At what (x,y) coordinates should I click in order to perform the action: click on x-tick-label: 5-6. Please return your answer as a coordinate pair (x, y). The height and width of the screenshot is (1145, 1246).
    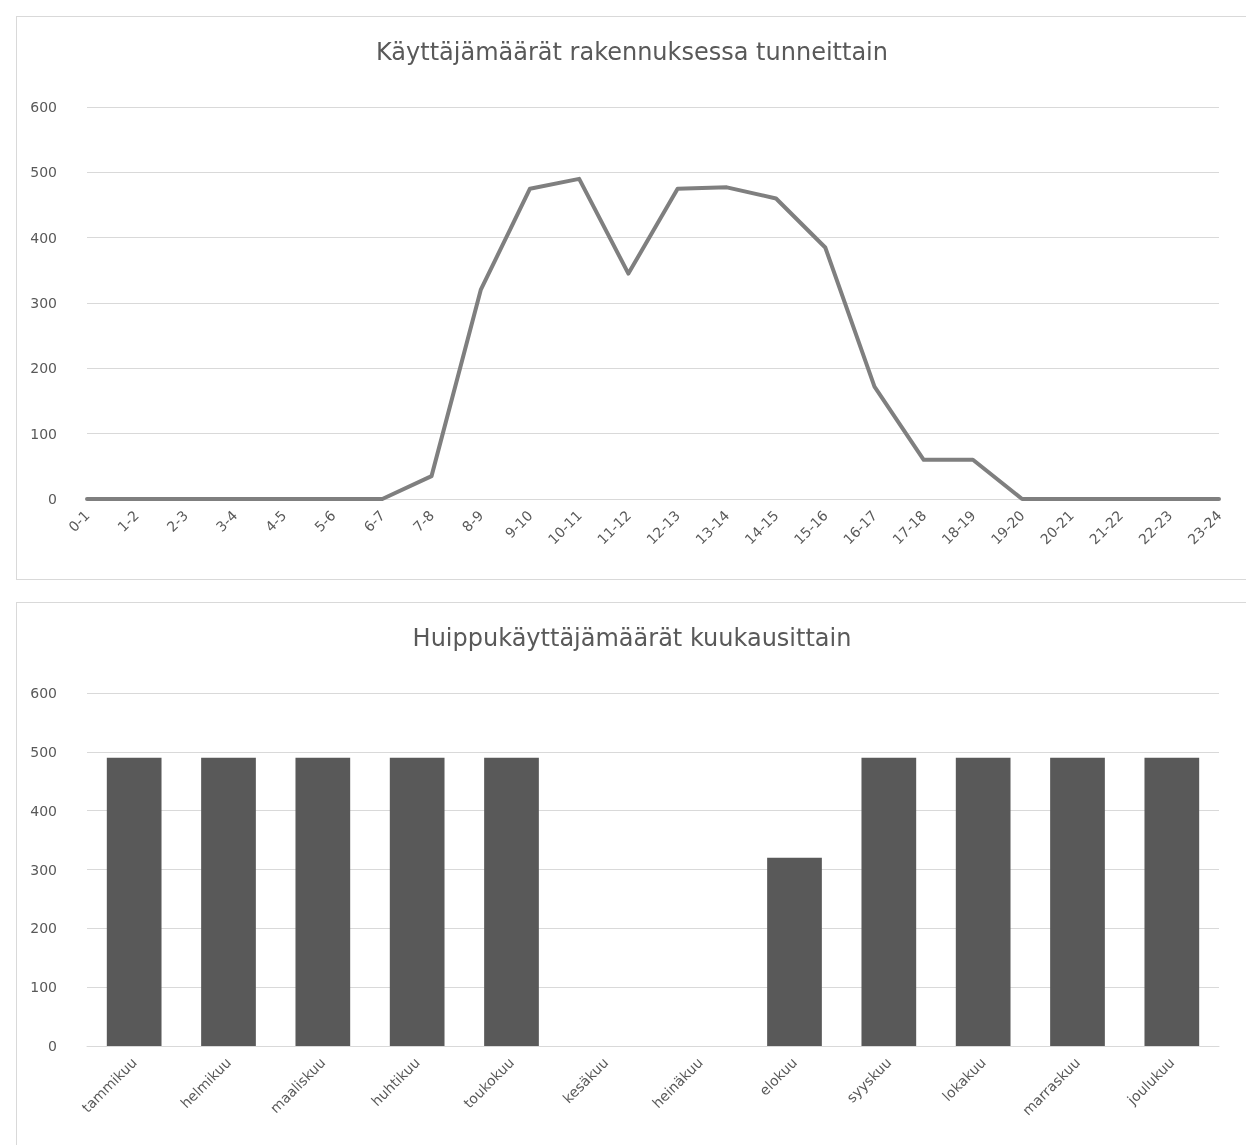
    Looking at the image, I should click on (325, 521).